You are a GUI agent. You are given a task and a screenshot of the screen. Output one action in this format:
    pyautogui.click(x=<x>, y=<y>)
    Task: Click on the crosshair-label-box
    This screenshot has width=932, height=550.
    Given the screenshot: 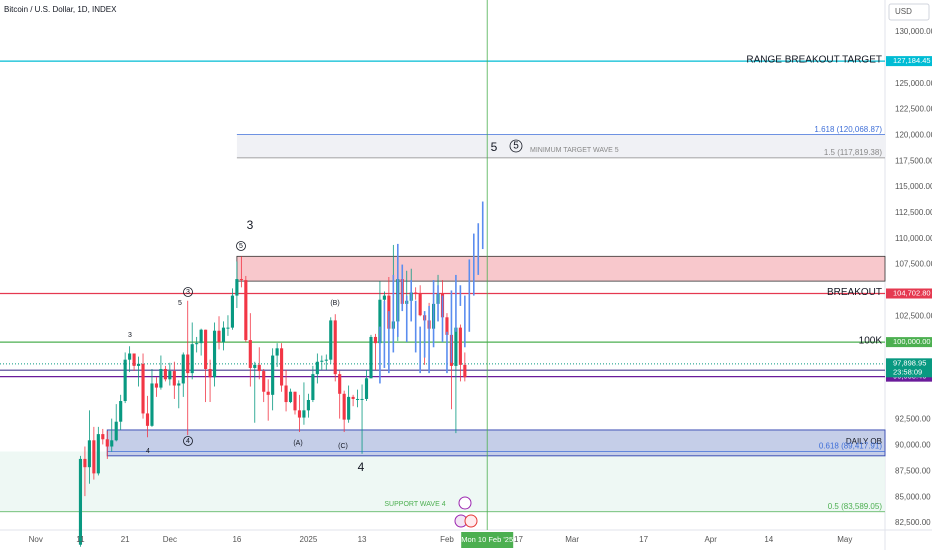 What is the action you would take?
    pyautogui.click(x=487, y=540)
    